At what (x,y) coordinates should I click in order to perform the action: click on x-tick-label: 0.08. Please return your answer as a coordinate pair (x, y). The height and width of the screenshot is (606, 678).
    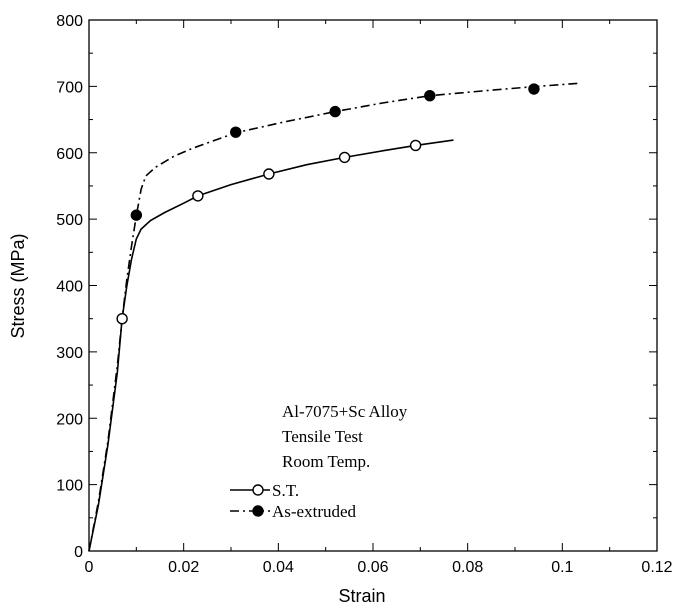
    Looking at the image, I should click on (467, 567).